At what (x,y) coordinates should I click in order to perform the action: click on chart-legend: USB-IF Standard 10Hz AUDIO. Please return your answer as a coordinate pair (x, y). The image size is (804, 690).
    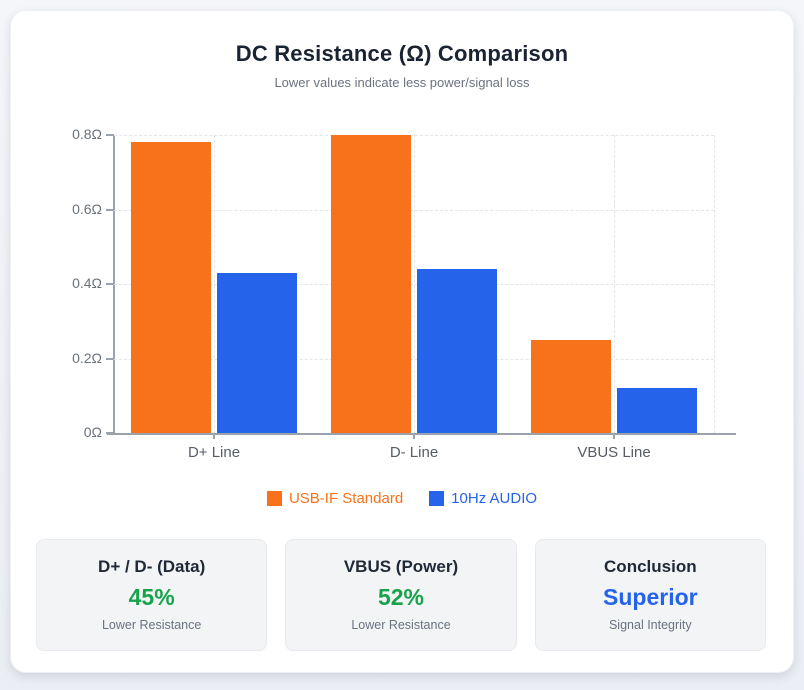
    Looking at the image, I should click on (402, 498).